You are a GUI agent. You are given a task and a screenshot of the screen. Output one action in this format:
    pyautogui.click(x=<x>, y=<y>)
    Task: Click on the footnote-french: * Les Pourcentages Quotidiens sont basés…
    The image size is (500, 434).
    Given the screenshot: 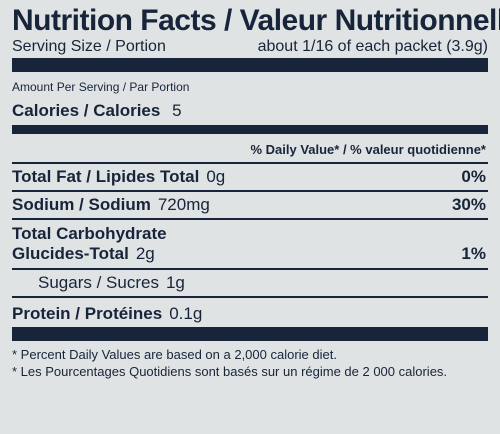 What is the action you would take?
    pyautogui.click(x=230, y=371)
    